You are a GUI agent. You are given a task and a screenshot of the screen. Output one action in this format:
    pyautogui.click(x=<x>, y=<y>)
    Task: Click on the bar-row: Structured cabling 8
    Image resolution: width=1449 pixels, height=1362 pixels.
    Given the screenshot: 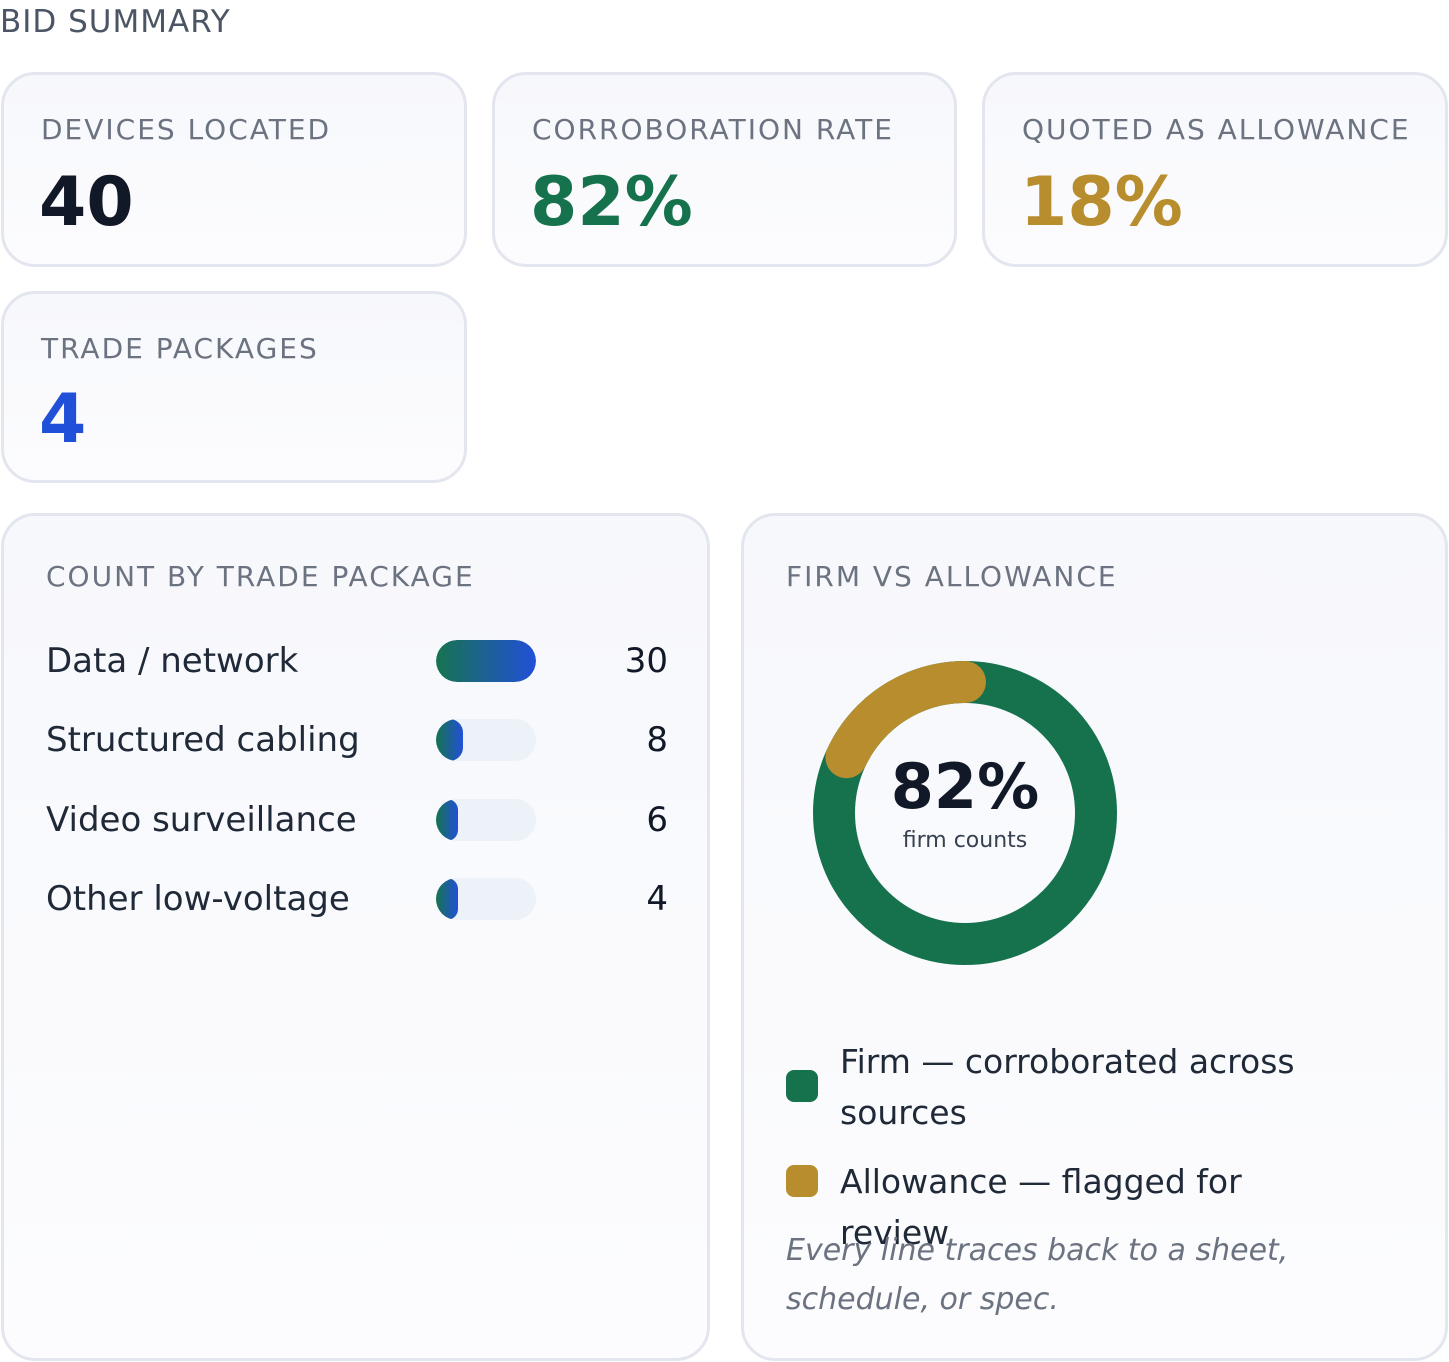 What is the action you would take?
    pyautogui.click(x=357, y=740)
    